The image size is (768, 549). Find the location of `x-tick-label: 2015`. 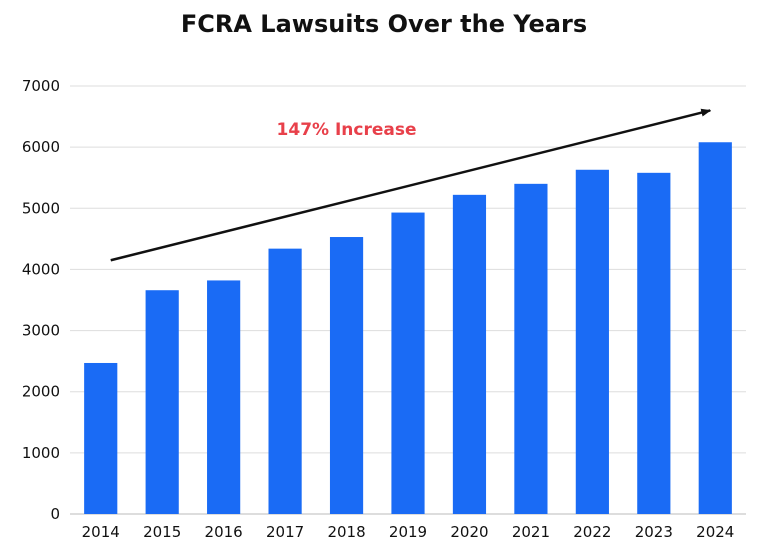

x-tick-label: 2015 is located at coordinates (162, 532).